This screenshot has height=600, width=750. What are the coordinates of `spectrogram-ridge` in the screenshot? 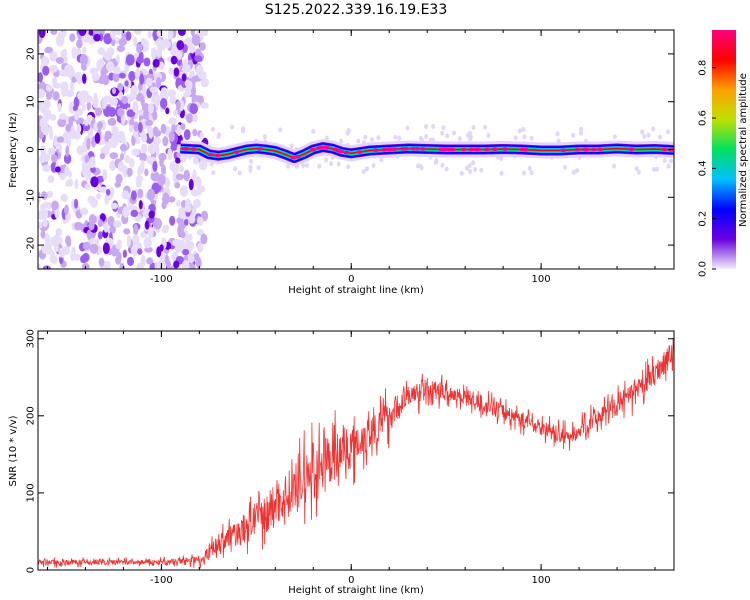 It's located at (426, 153).